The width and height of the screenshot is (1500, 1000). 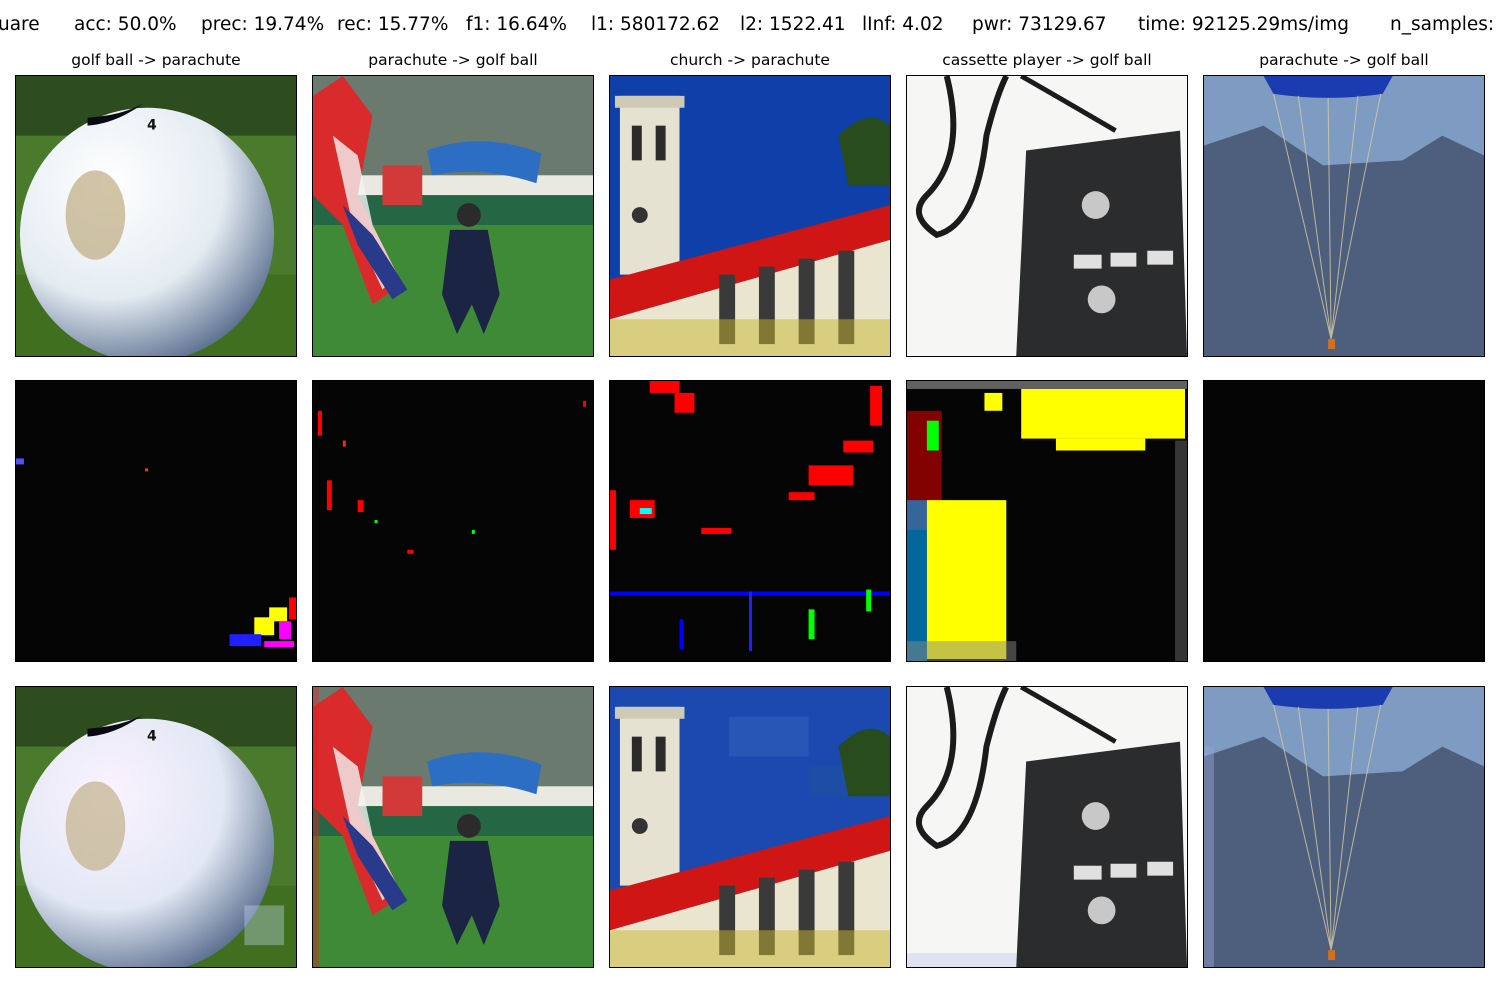 I want to click on adversarial-image-parachutist, so click(x=453, y=827).